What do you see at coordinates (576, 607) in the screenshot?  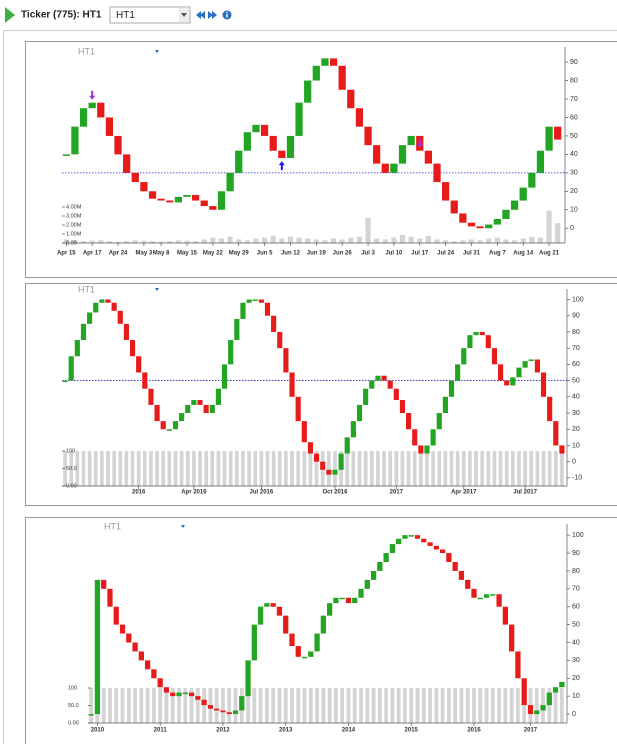 I see `y-tick-label: 60` at bounding box center [576, 607].